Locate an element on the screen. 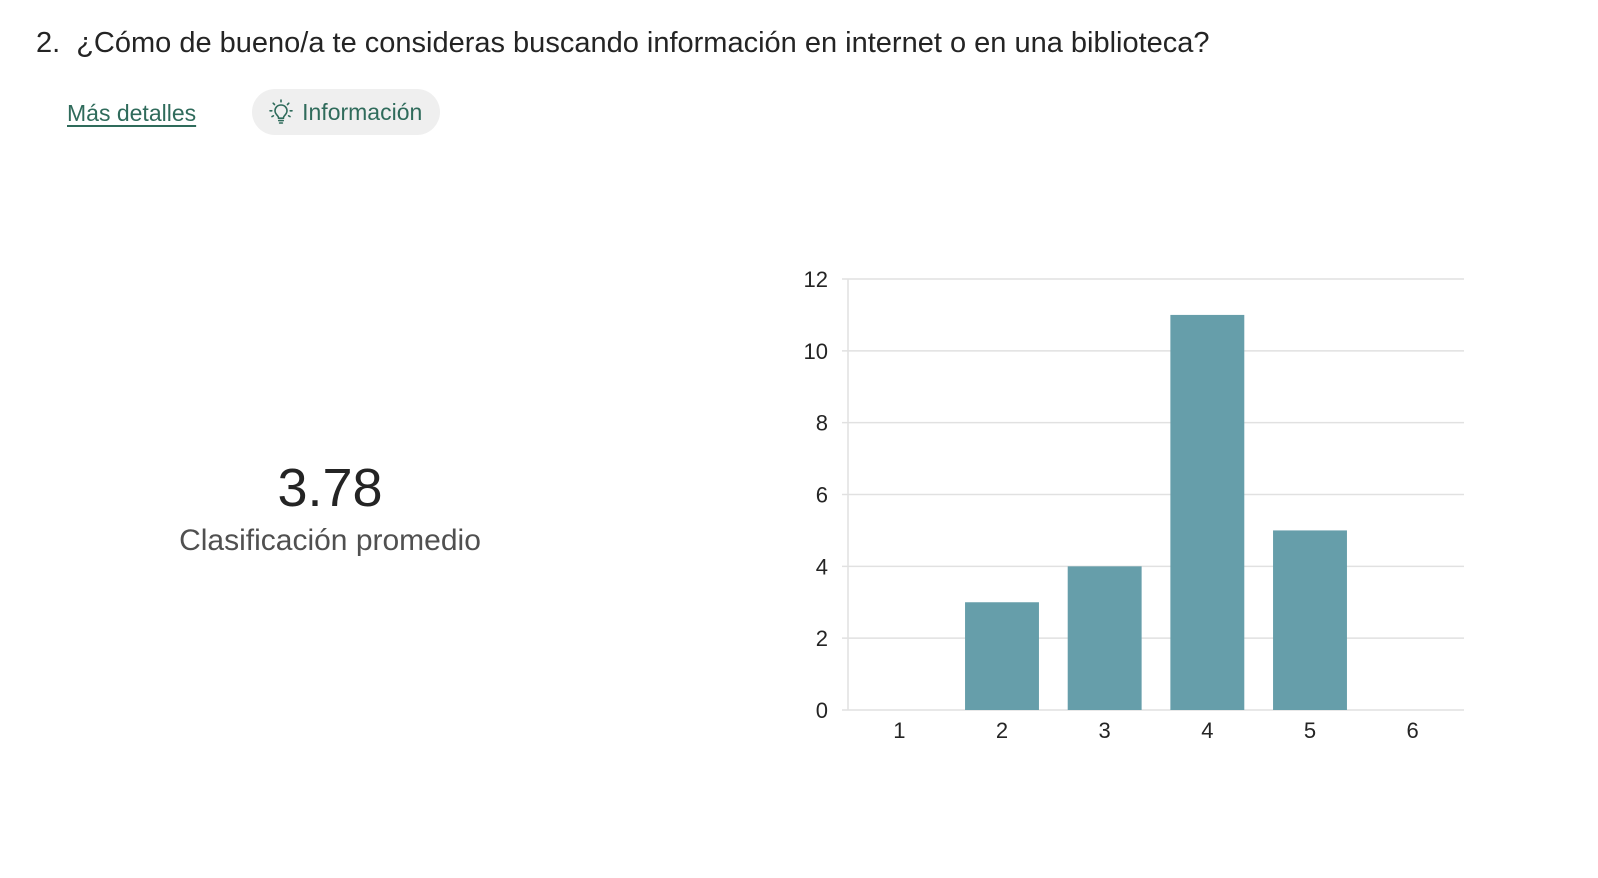 The height and width of the screenshot is (878, 1598). y-tick-label: 12 is located at coordinates (816, 279).